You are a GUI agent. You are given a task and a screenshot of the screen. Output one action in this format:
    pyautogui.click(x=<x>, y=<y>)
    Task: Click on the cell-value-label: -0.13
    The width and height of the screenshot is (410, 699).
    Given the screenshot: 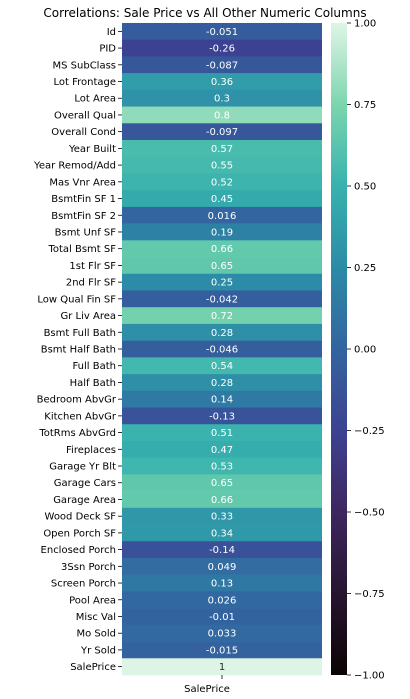 What is the action you would take?
    pyautogui.click(x=222, y=416)
    